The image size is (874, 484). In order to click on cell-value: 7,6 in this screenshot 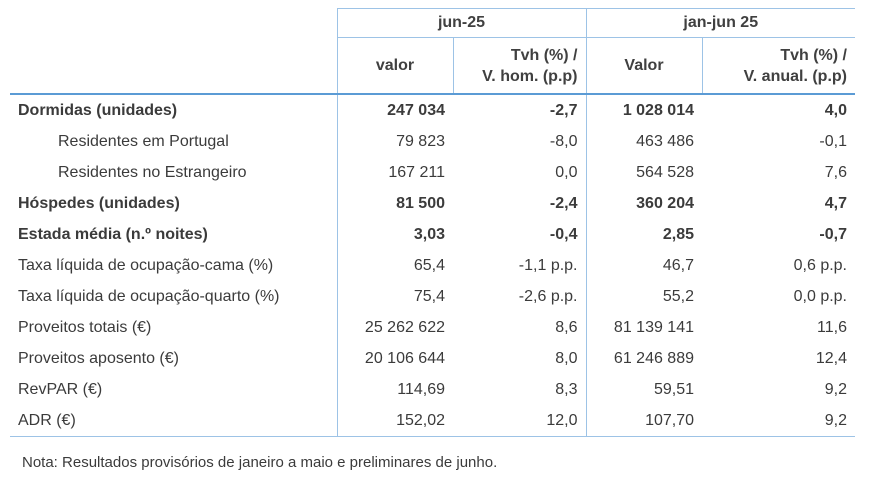, I will do `click(835, 172)`.